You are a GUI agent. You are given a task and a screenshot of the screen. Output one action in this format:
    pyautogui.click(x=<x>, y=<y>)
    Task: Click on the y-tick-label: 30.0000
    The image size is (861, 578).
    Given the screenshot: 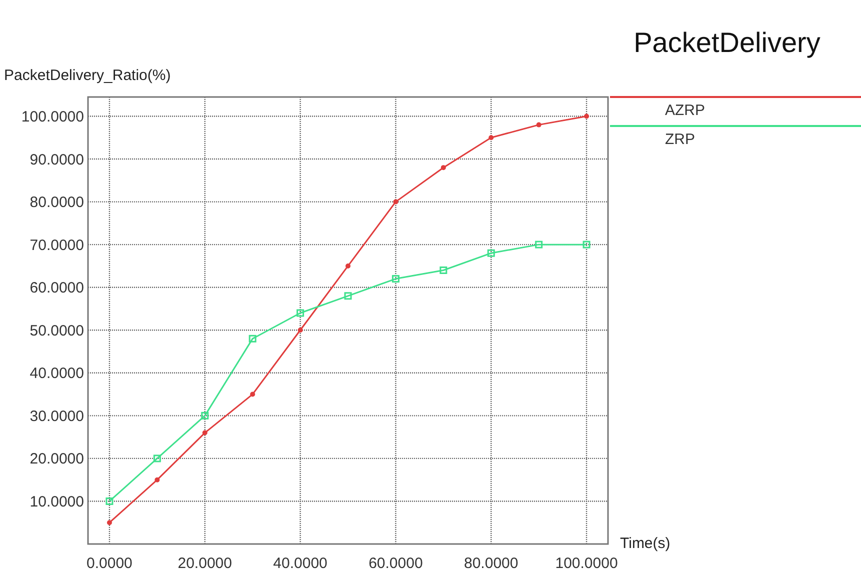 What is the action you would take?
    pyautogui.click(x=57, y=416)
    